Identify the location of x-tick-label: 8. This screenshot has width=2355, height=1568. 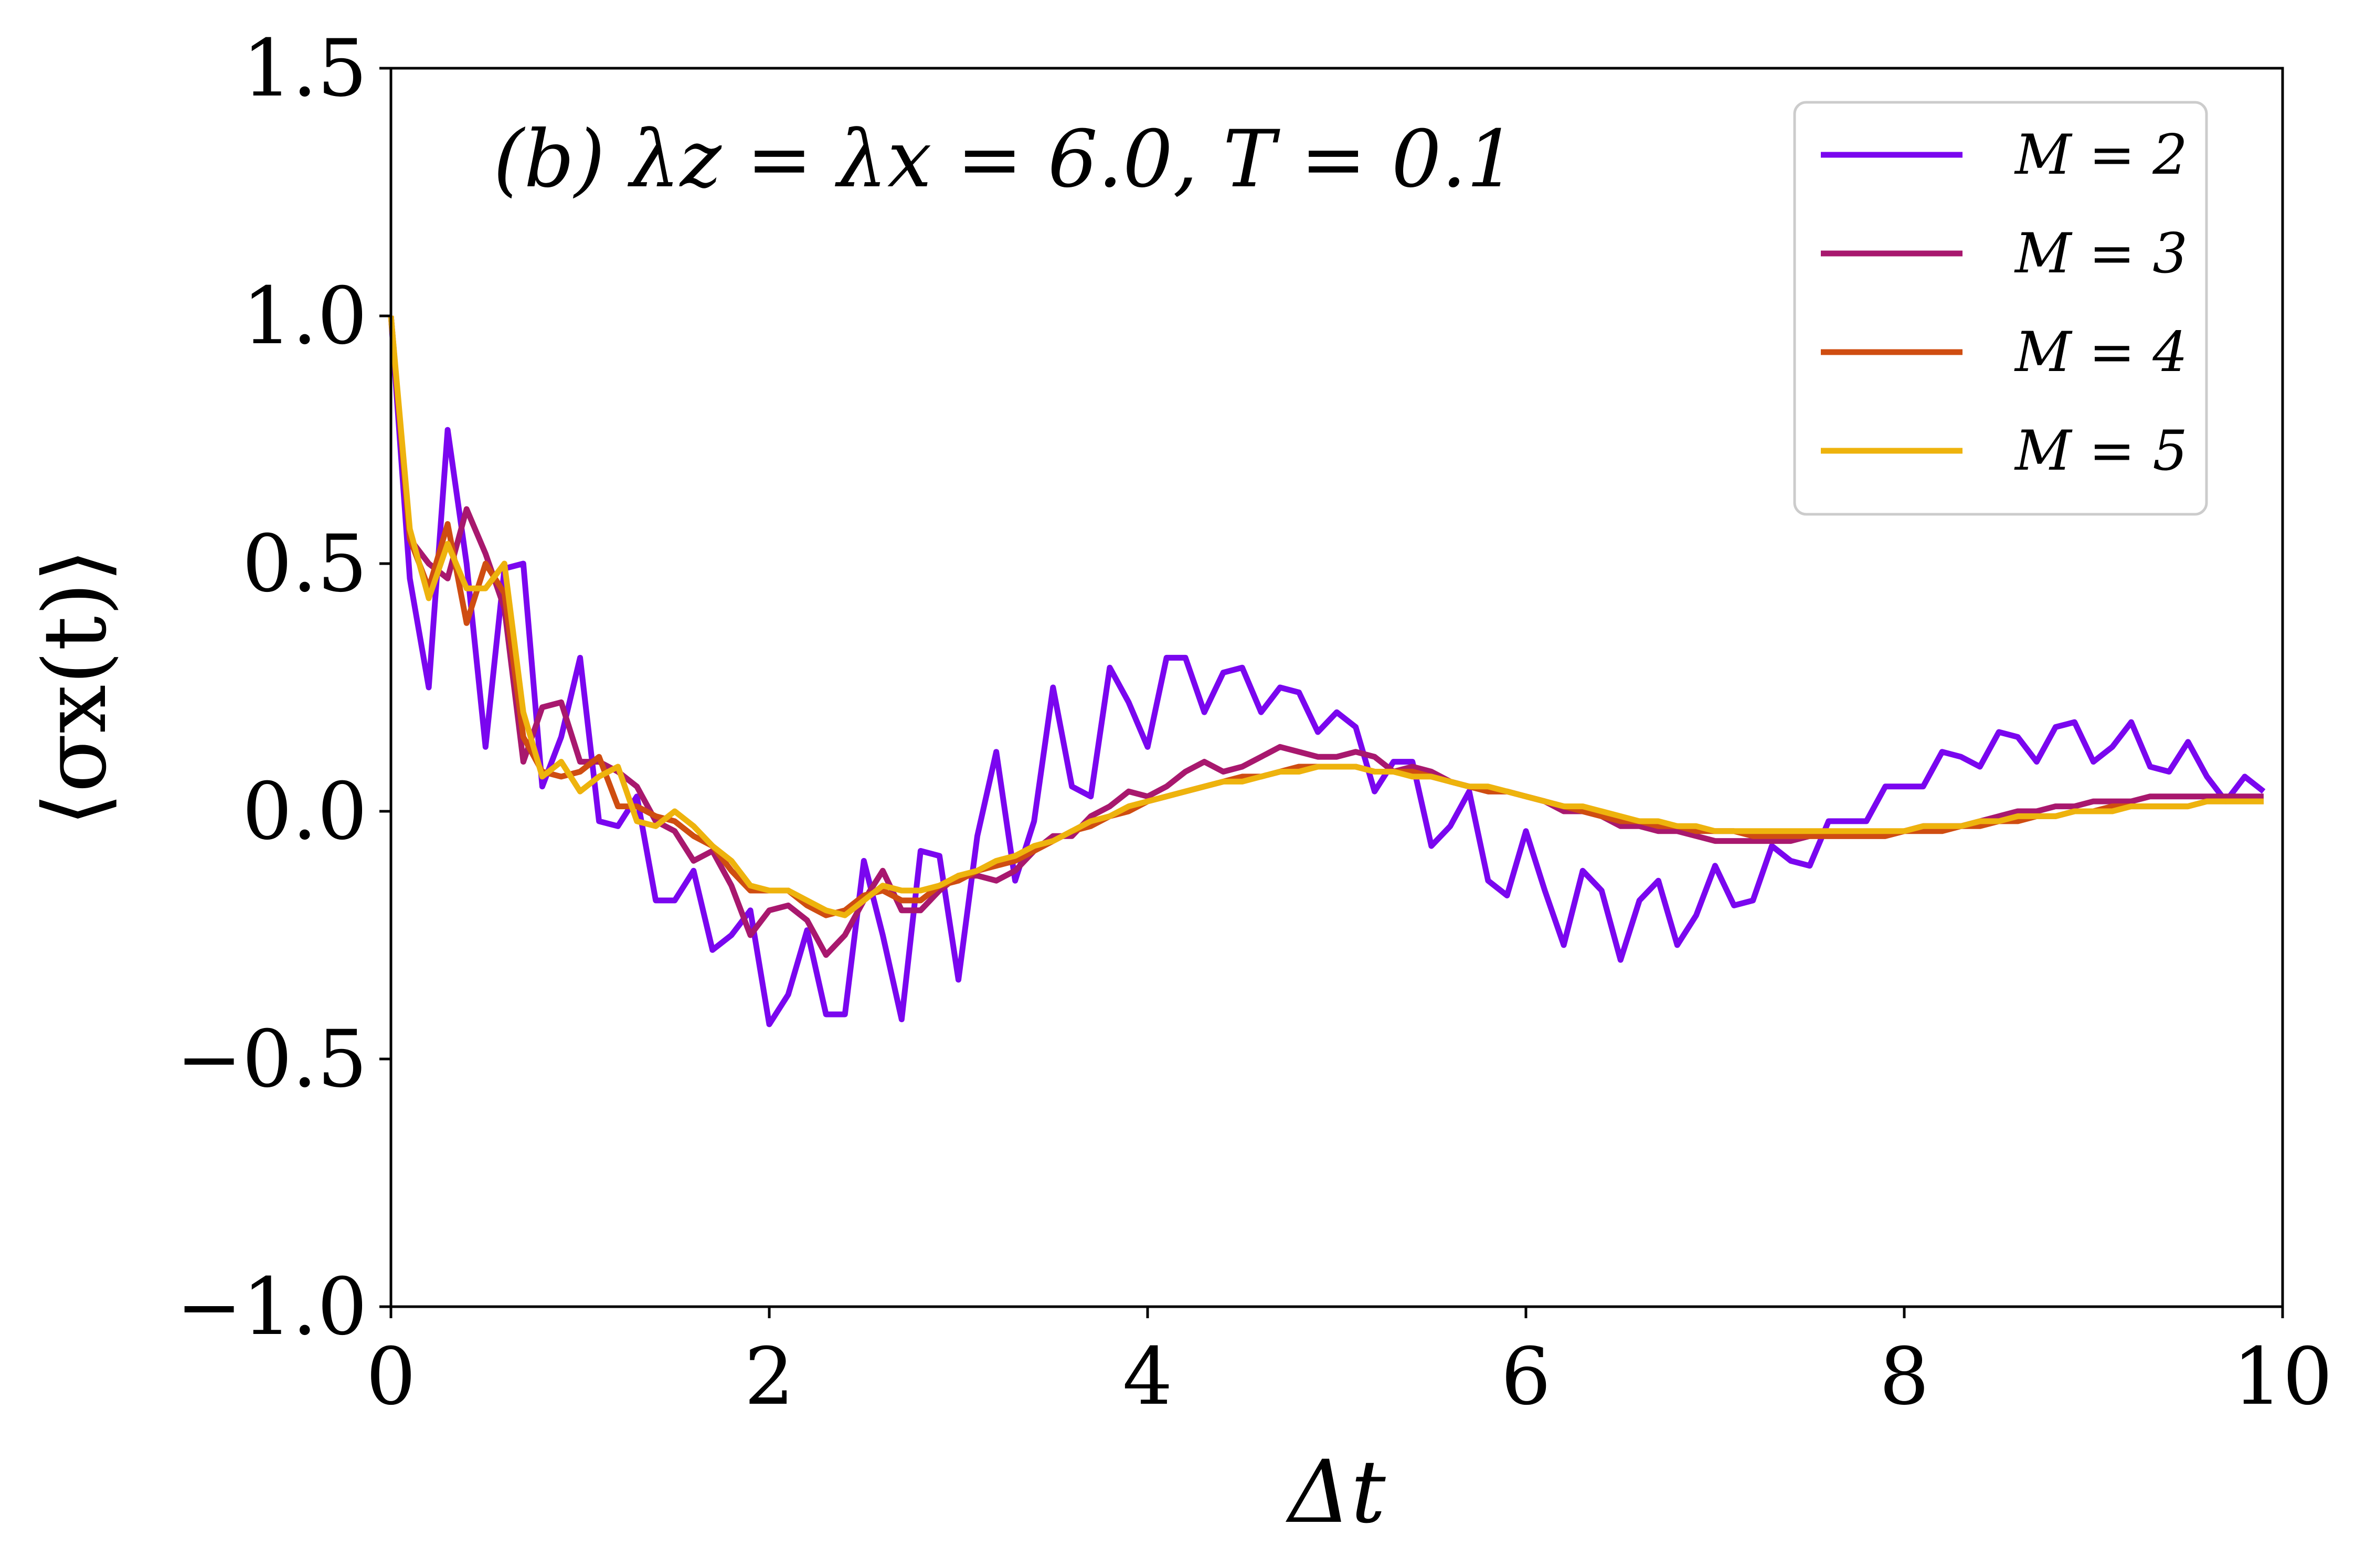
(1904, 1377).